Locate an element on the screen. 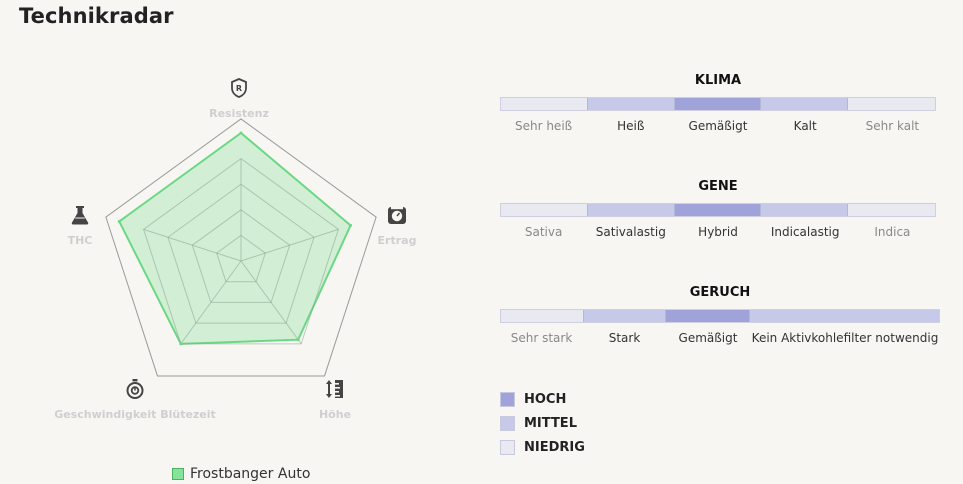 Image resolution: width=963 pixels, height=484 pixels. svg-text: R is located at coordinates (239, 88).